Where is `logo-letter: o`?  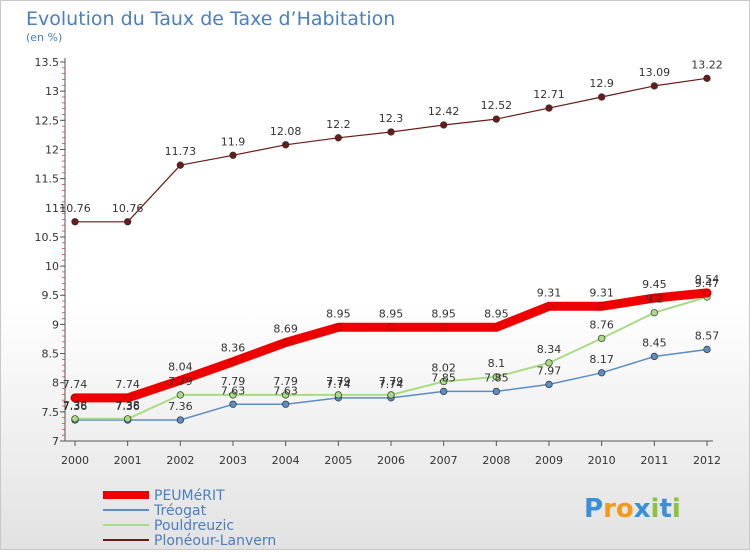 logo-letter: o is located at coordinates (625, 509).